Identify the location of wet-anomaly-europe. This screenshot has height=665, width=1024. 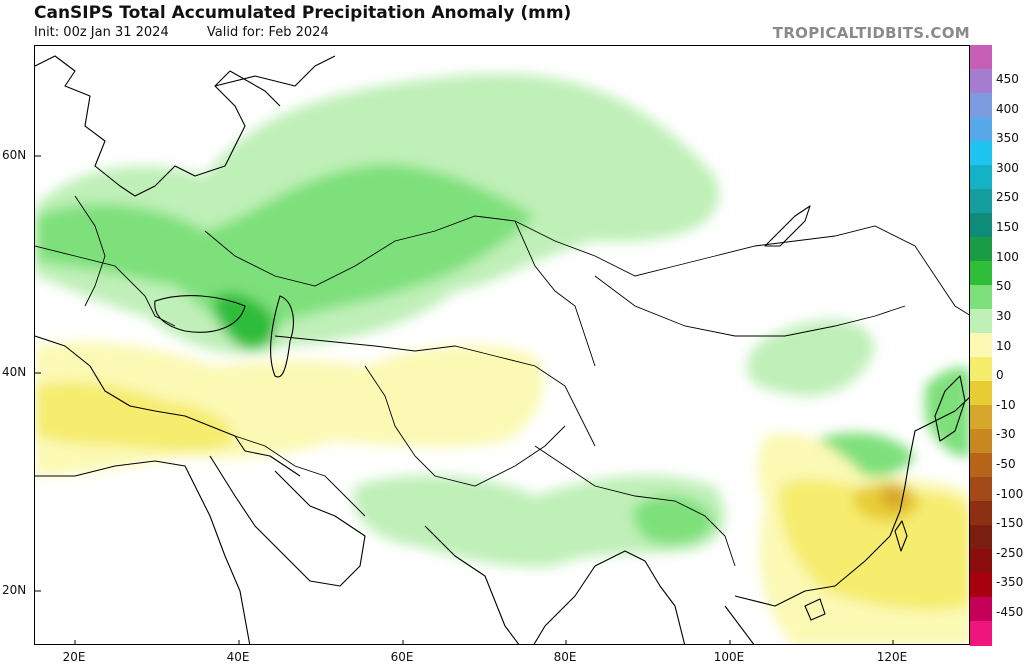
(285, 249).